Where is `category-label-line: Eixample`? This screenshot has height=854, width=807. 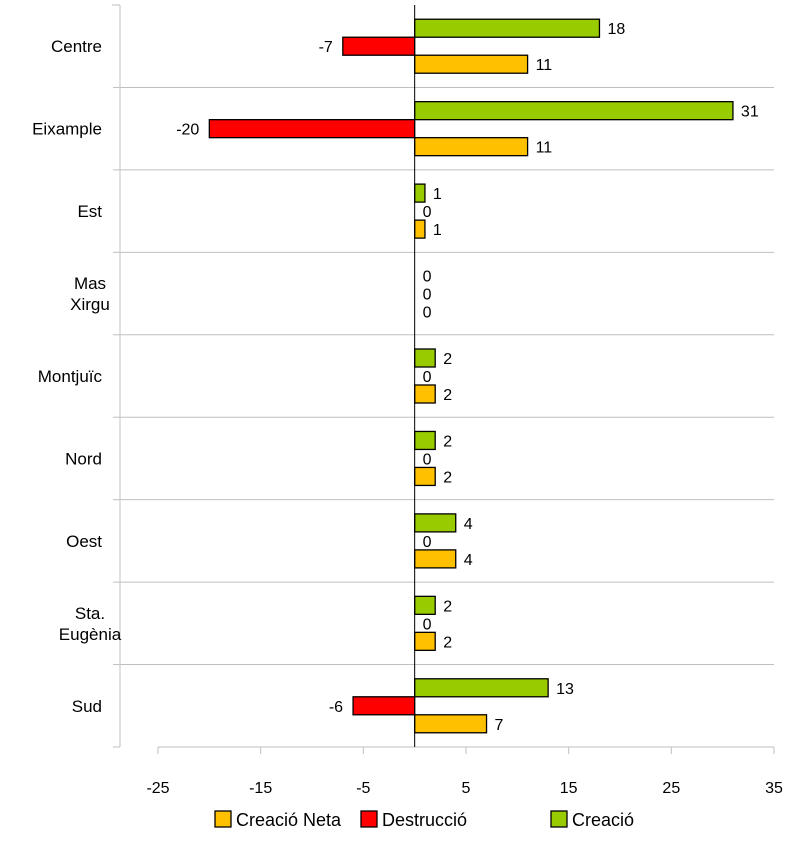
category-label-line: Eixample is located at coordinates (67, 129).